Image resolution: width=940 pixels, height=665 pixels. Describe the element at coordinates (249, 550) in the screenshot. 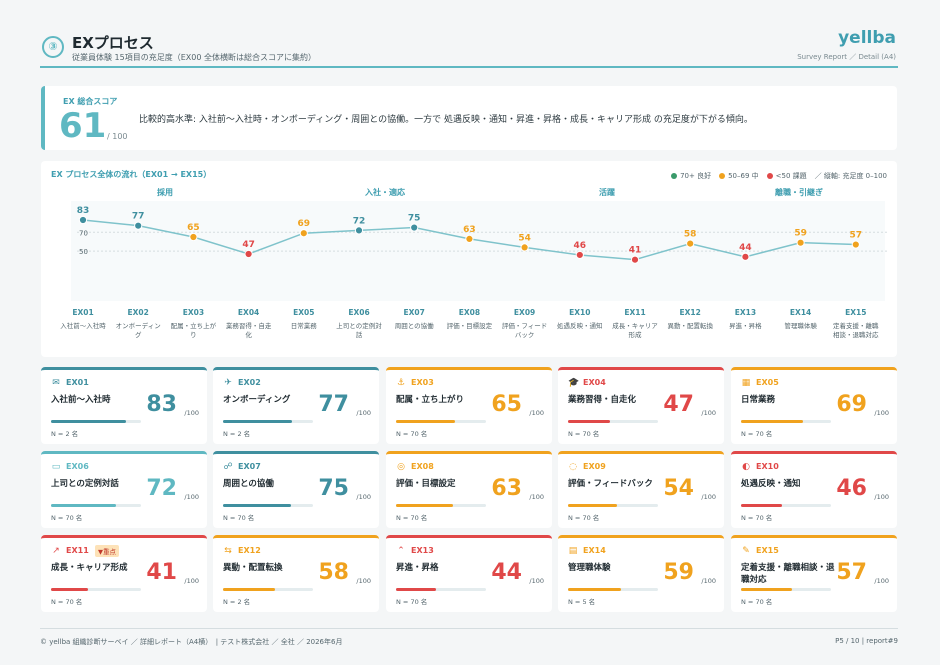

I see `card-code: EX12` at that location.